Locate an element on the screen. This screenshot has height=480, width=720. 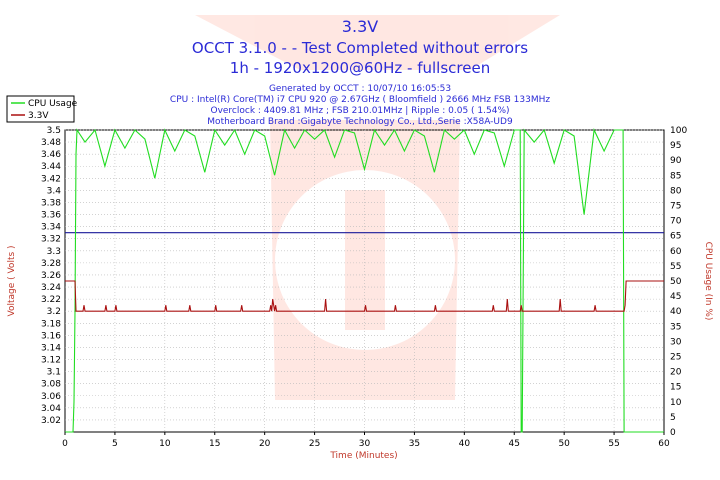
y-right-tick-label: 75 is located at coordinates (675, 207).